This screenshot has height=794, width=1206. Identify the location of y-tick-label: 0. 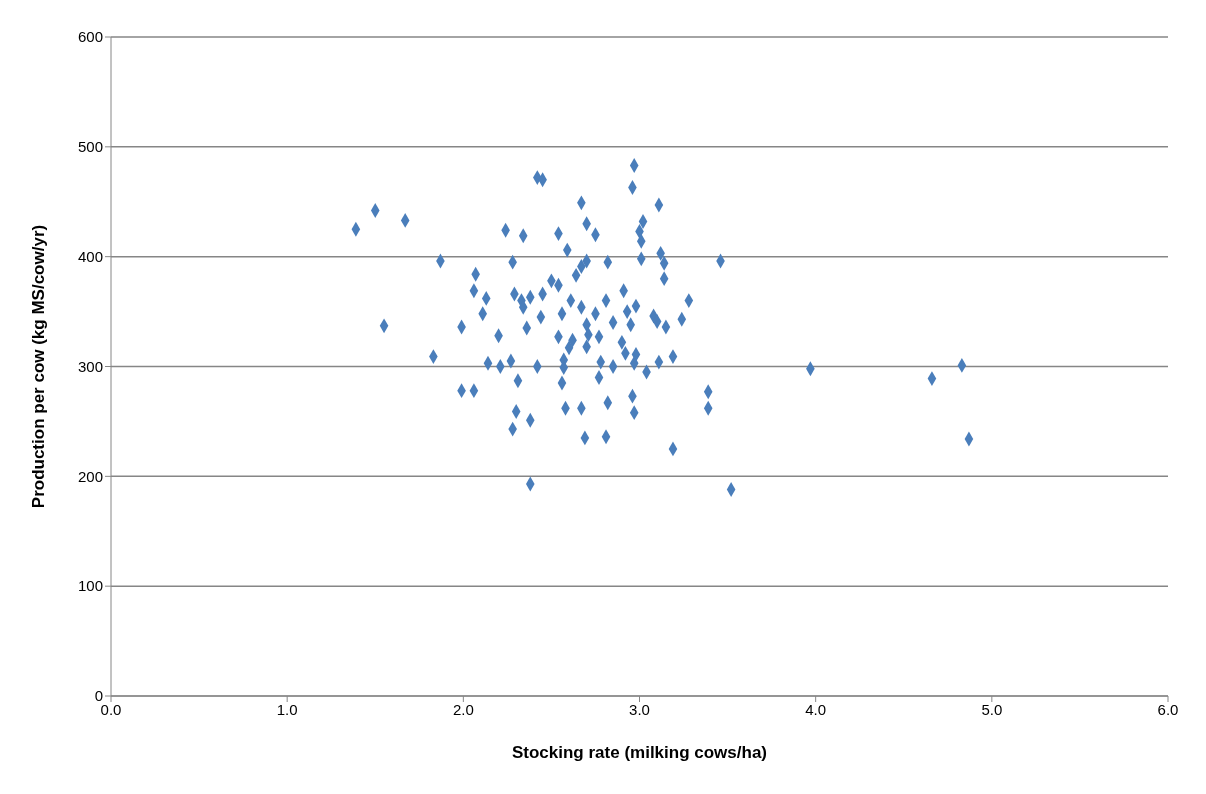
(98, 696).